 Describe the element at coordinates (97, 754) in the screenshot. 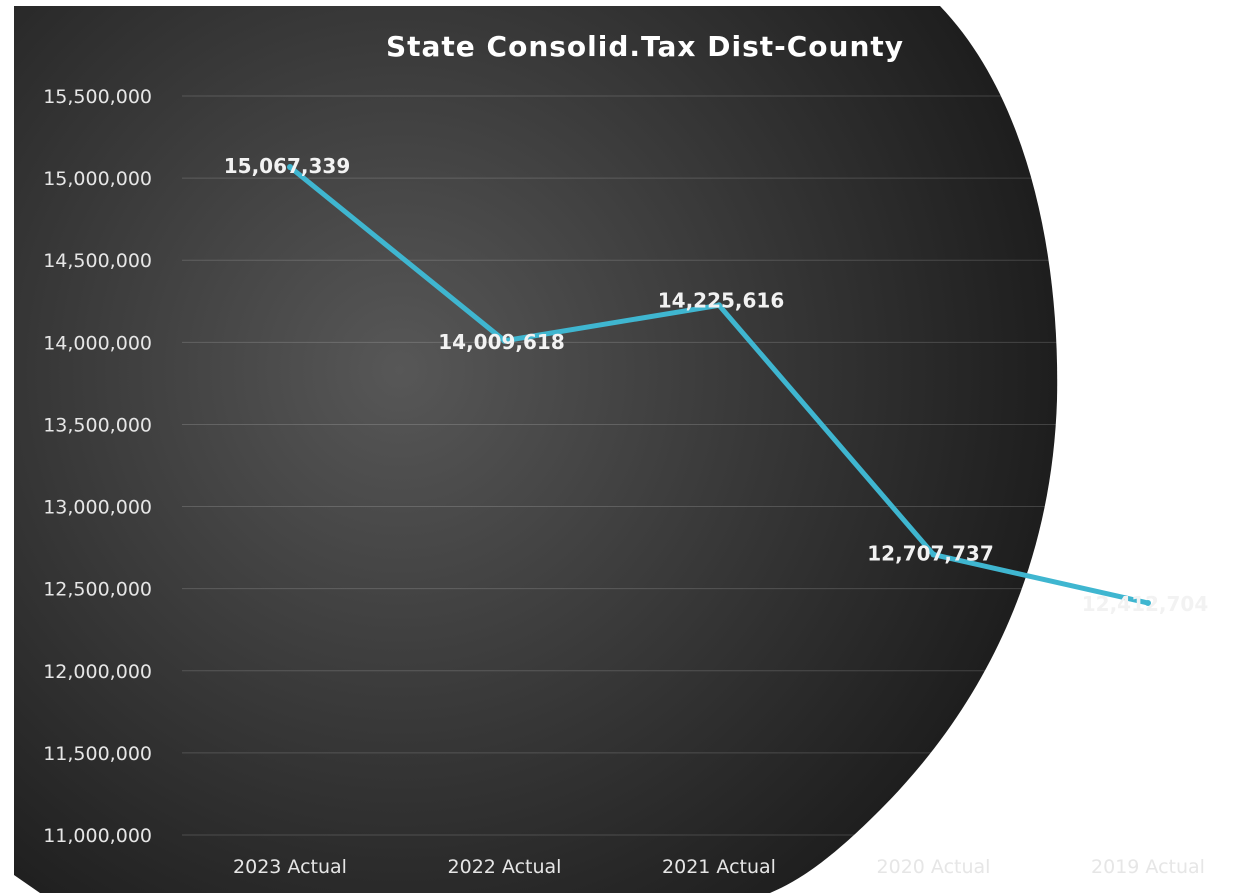

I see `y-tick-label: 11,500,000` at that location.